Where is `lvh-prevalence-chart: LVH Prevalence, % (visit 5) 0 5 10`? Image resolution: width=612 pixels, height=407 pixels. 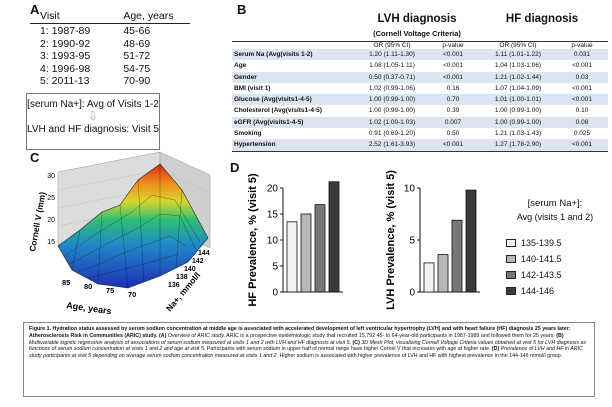
lvh-prevalence-chart: LVH Prevalence, % (visit 5) 0 5 10 is located at coordinates (432, 240).